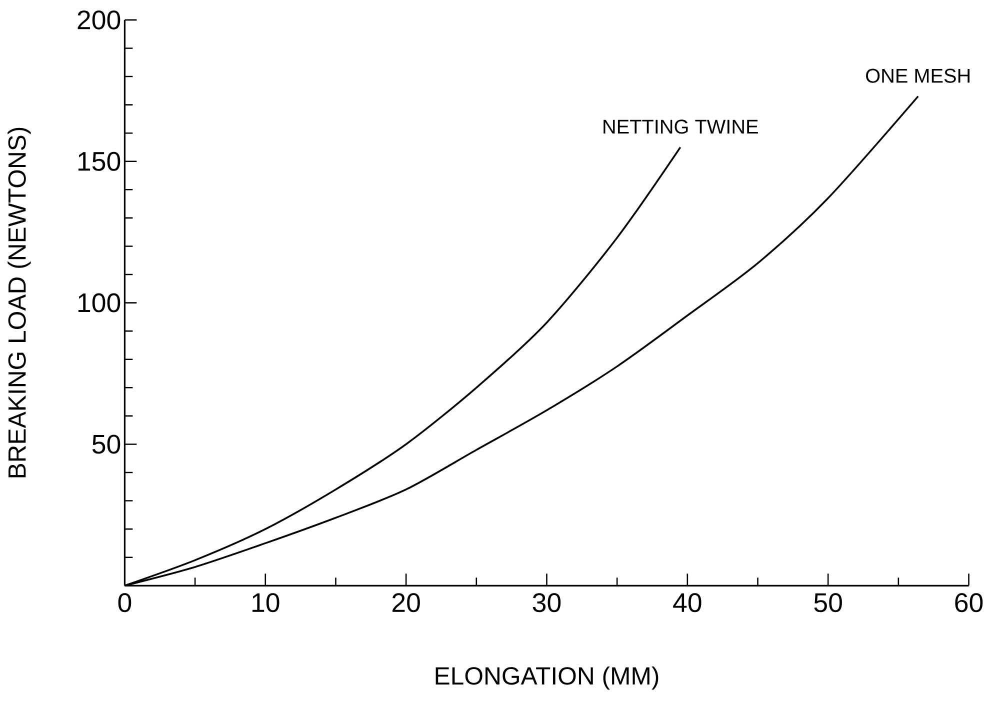 The width and height of the screenshot is (987, 721). I want to click on y-tick-label: 50, so click(106, 444).